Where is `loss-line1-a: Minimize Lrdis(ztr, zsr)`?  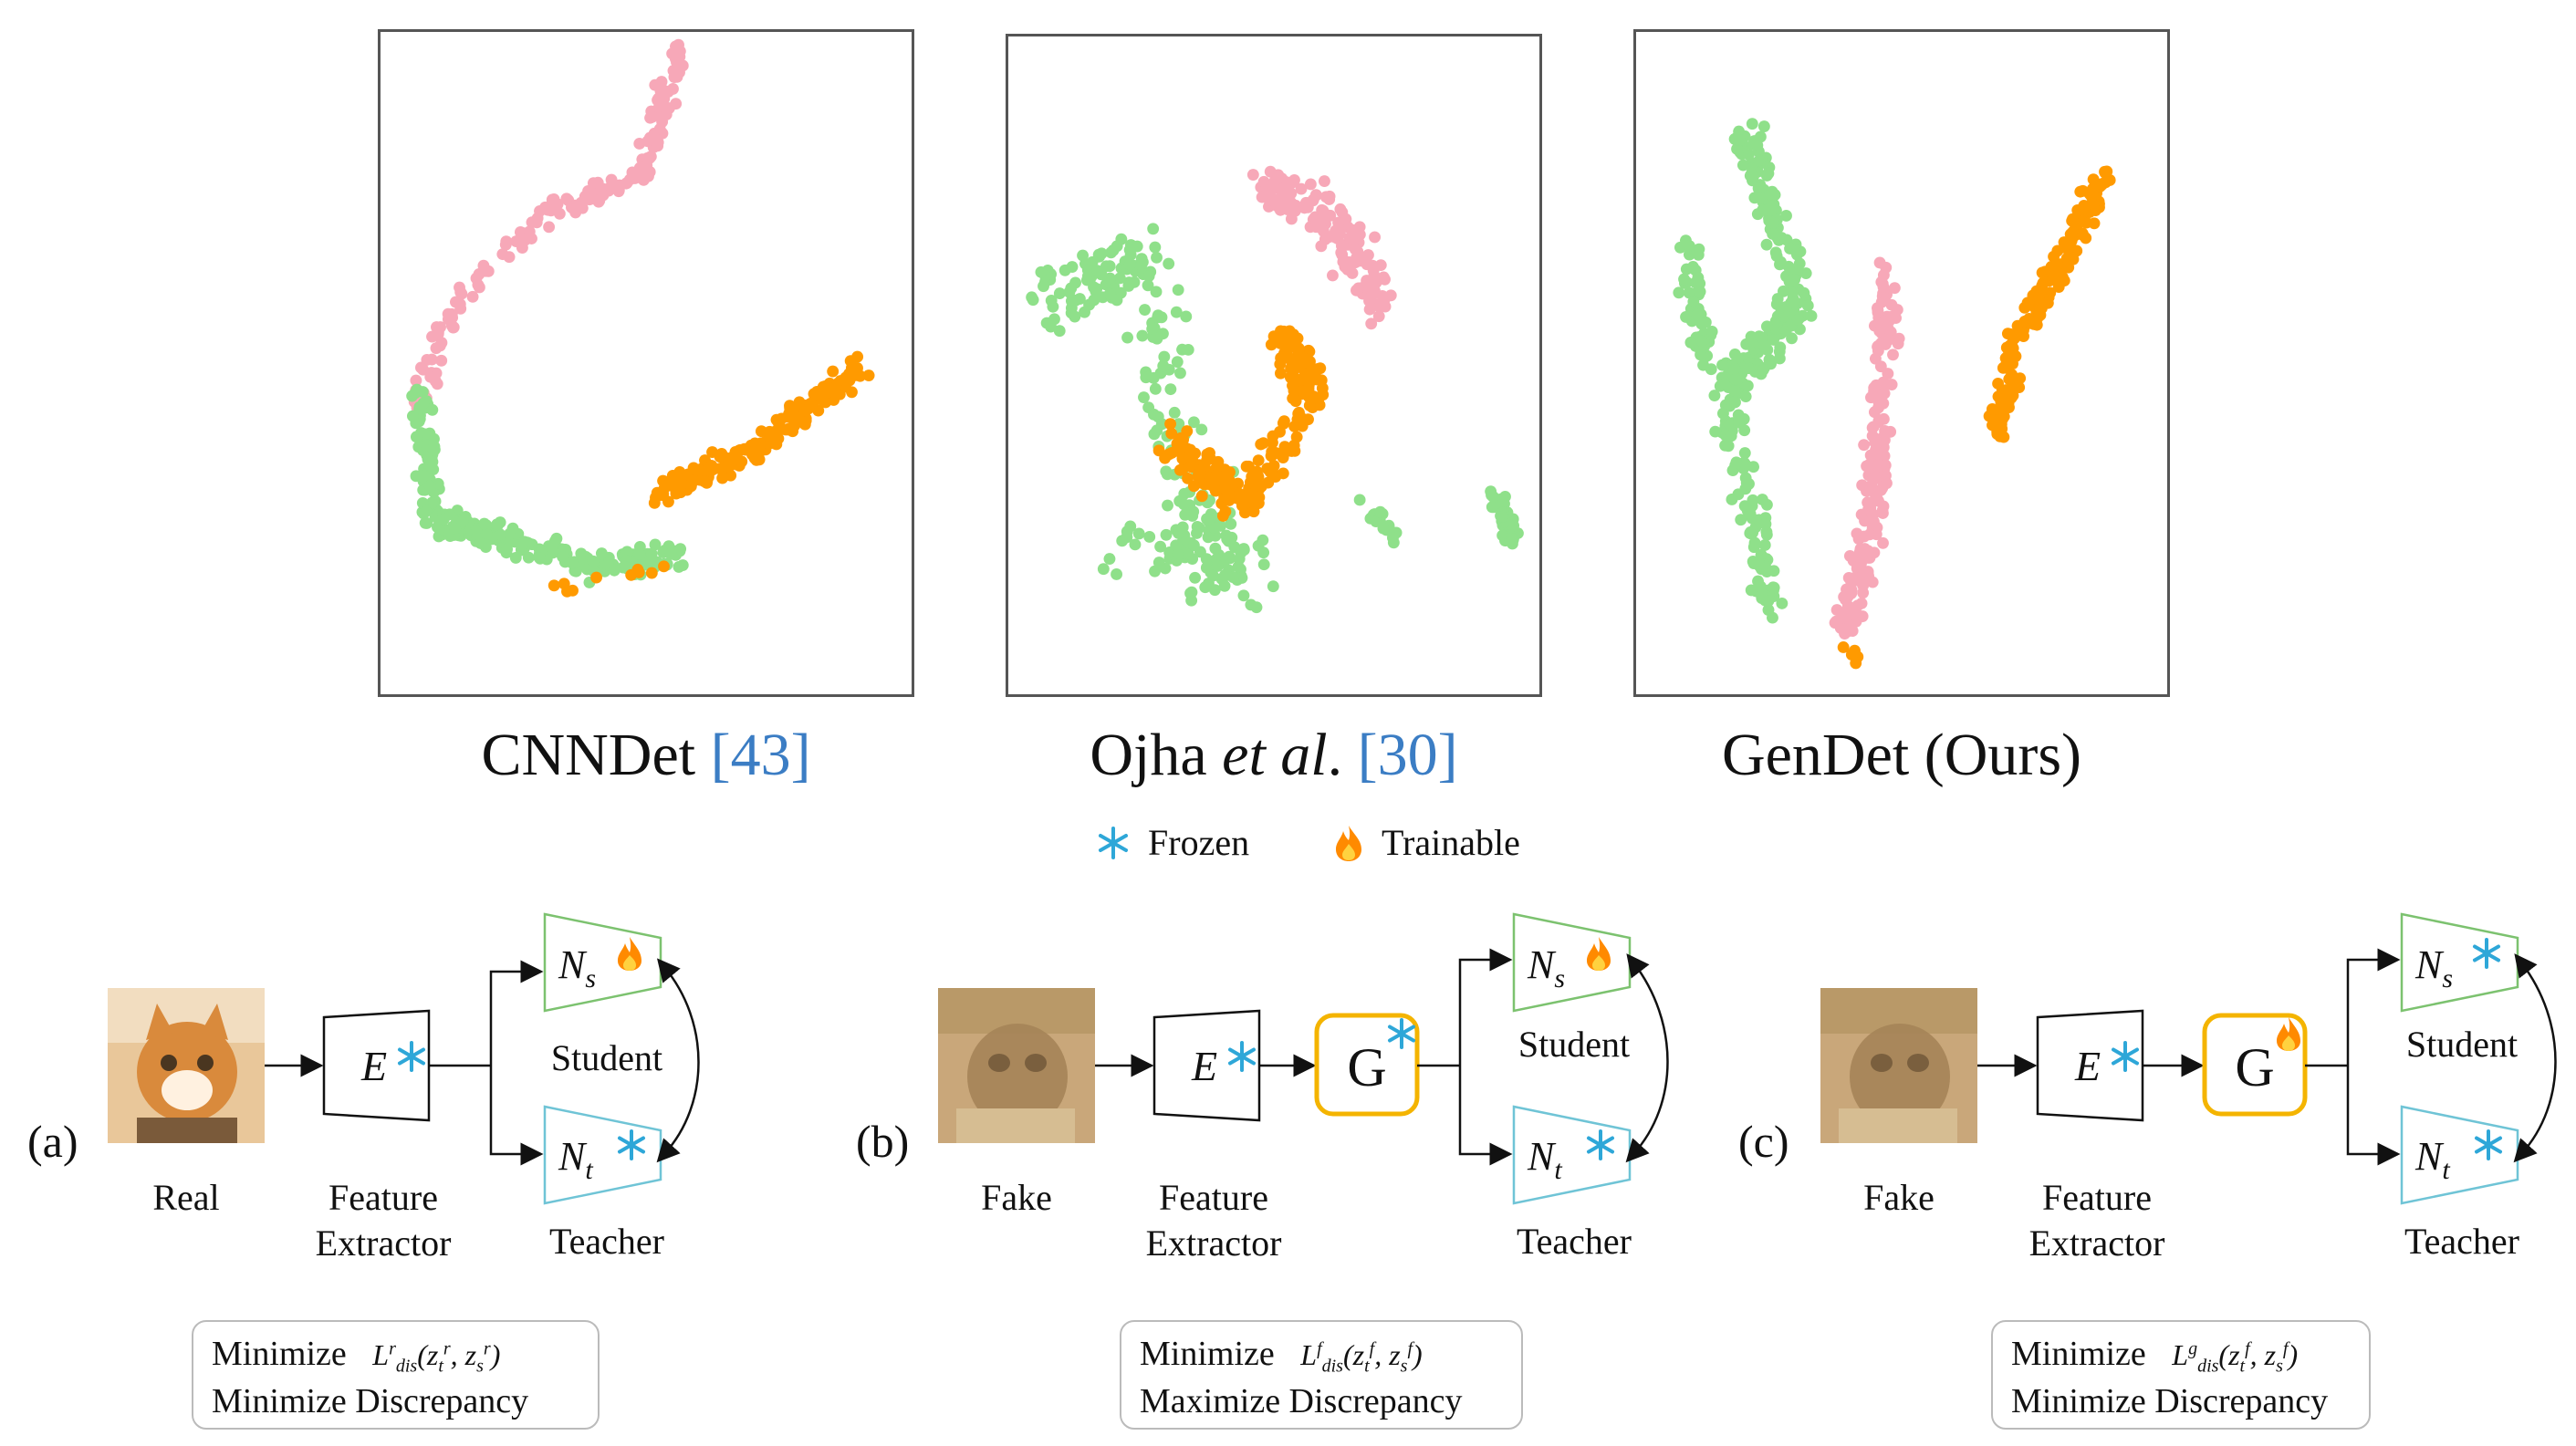 loss-line1-a: Minimize Lrdis(ztr, zsr) is located at coordinates (395, 1355).